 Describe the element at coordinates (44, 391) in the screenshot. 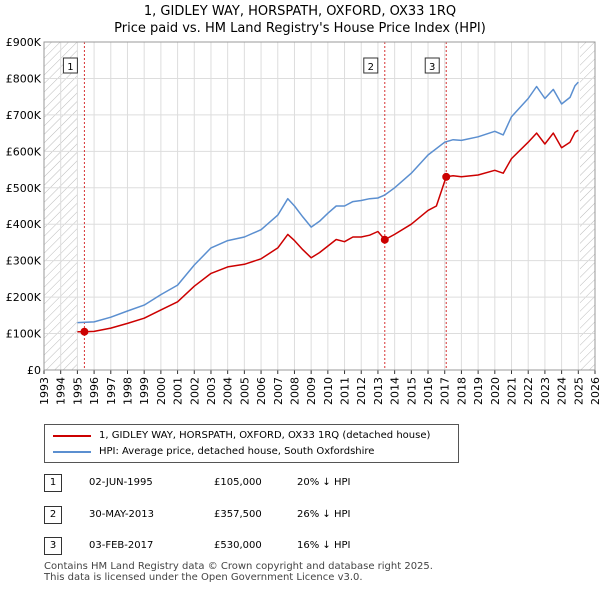

I see `x-tick-label: 1993` at that location.